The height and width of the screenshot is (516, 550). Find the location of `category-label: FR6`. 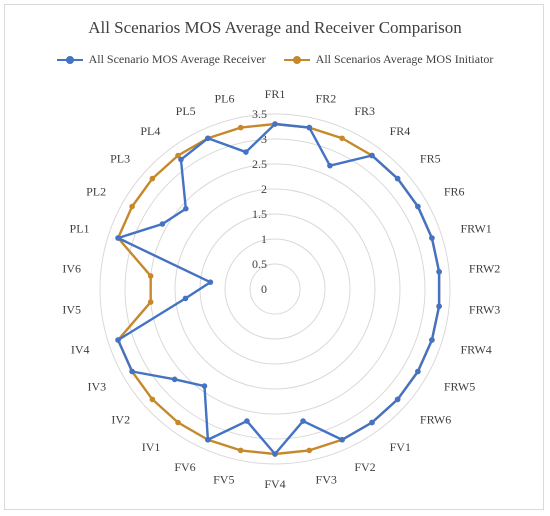

category-label: FR6 is located at coordinates (454, 192).